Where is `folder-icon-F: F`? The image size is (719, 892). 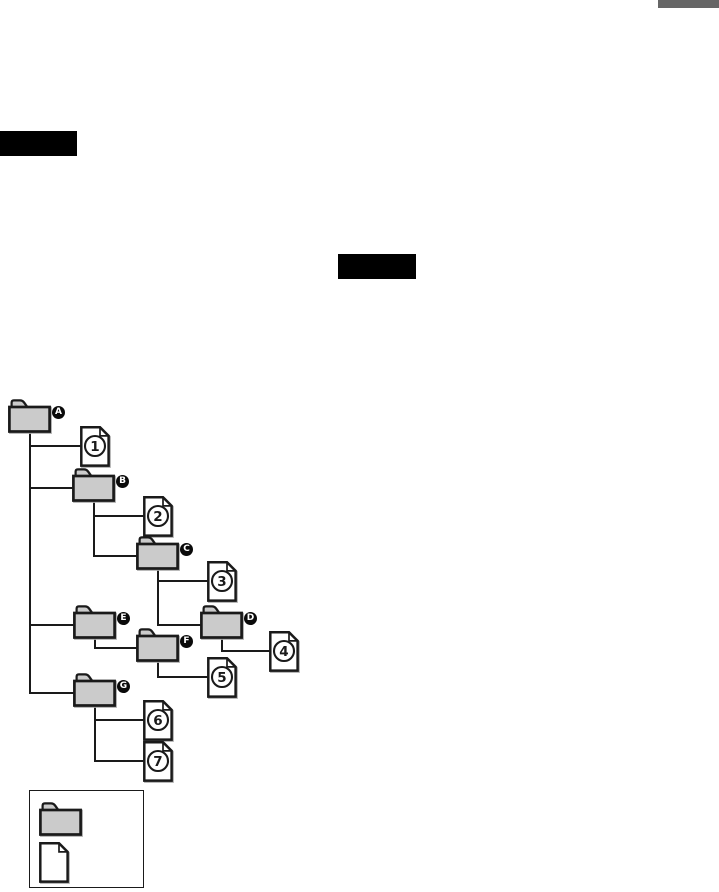 folder-icon-F: F is located at coordinates (164, 645).